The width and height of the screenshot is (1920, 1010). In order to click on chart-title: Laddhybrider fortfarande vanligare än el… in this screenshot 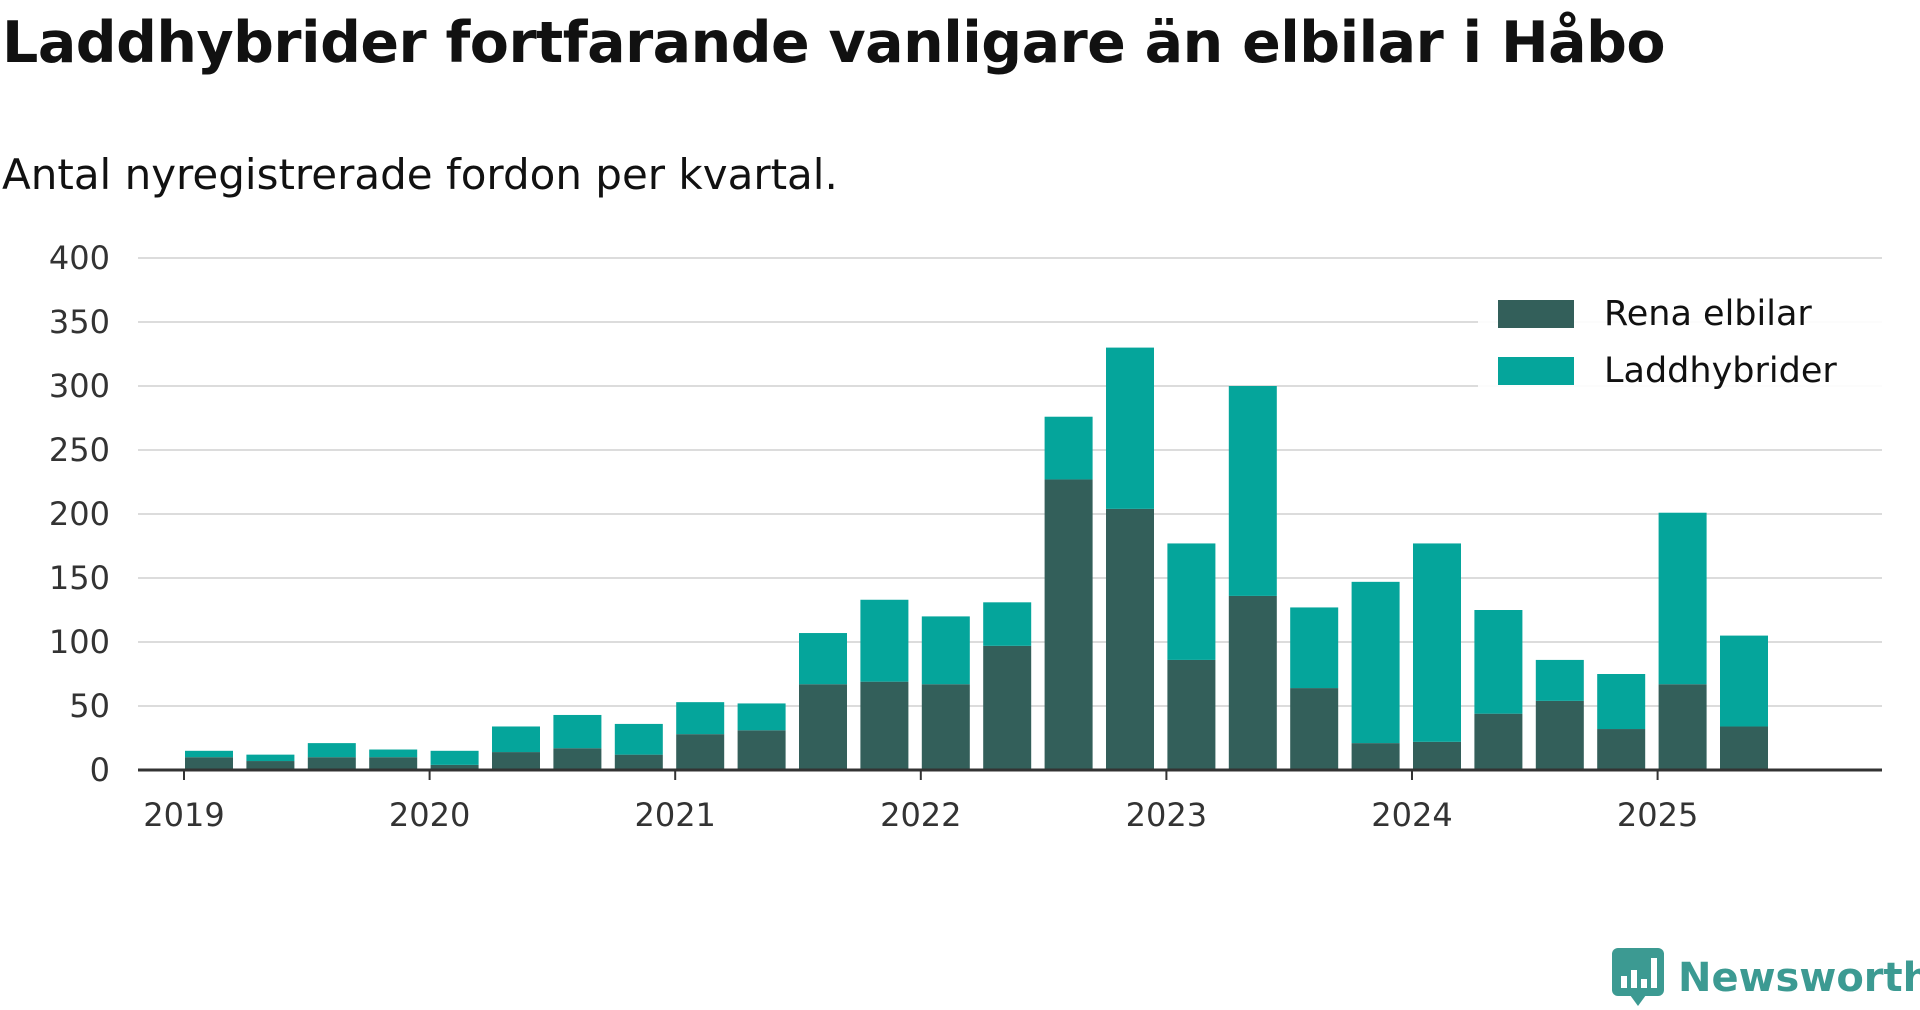, I will do `click(834, 43)`.